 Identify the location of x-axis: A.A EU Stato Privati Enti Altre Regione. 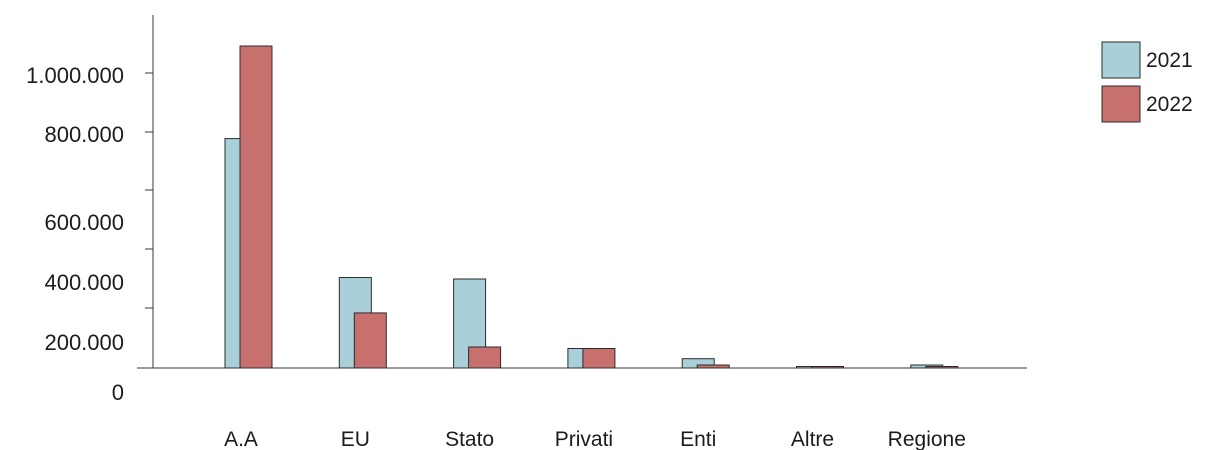
(582, 408).